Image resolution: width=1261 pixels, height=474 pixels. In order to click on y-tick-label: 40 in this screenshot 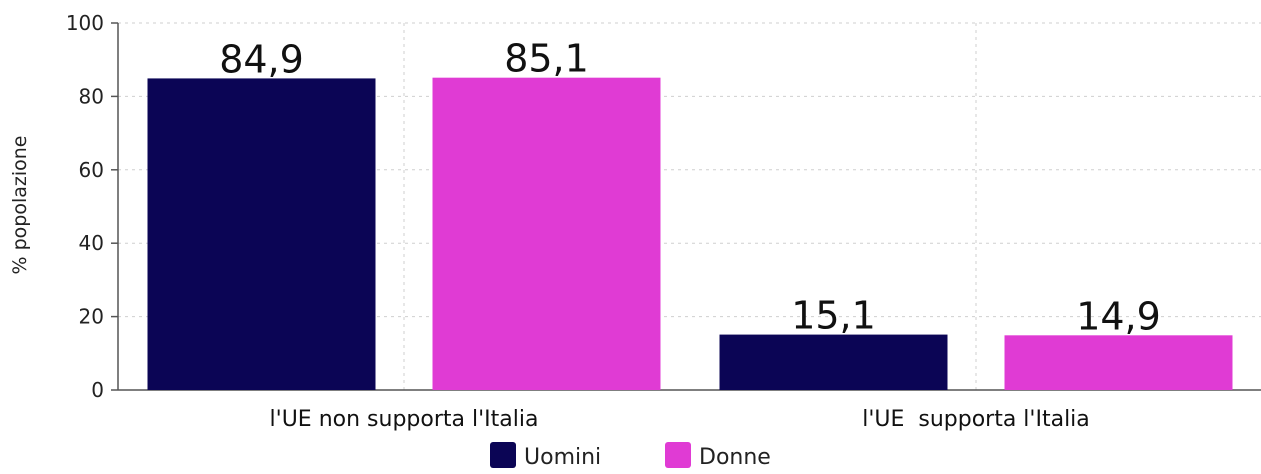, I will do `click(91, 243)`.